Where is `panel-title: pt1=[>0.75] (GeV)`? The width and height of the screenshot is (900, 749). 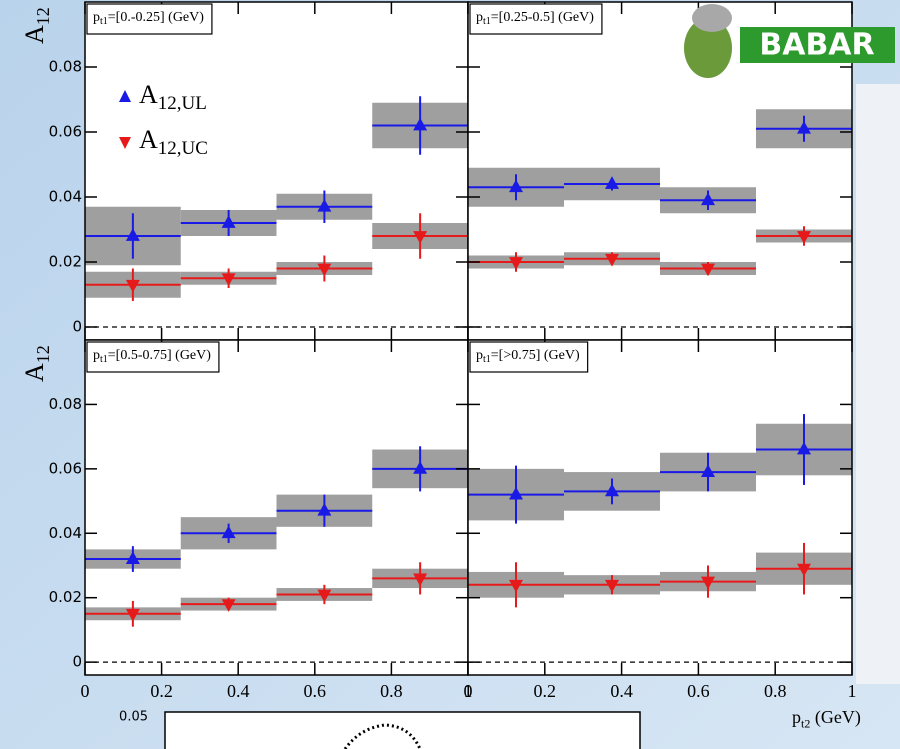
panel-title: pt1=[>0.75] (GeV) is located at coordinates (528, 356).